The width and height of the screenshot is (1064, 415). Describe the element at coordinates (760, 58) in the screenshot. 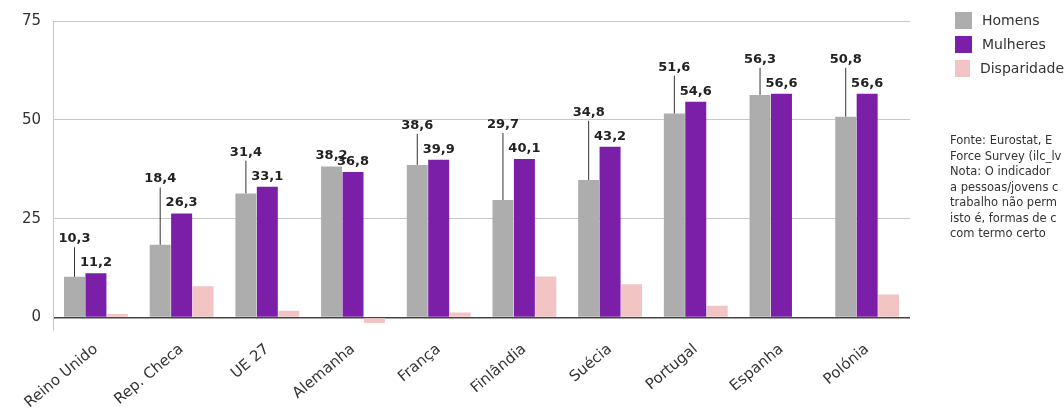

I see `data-label: 56,3` at that location.